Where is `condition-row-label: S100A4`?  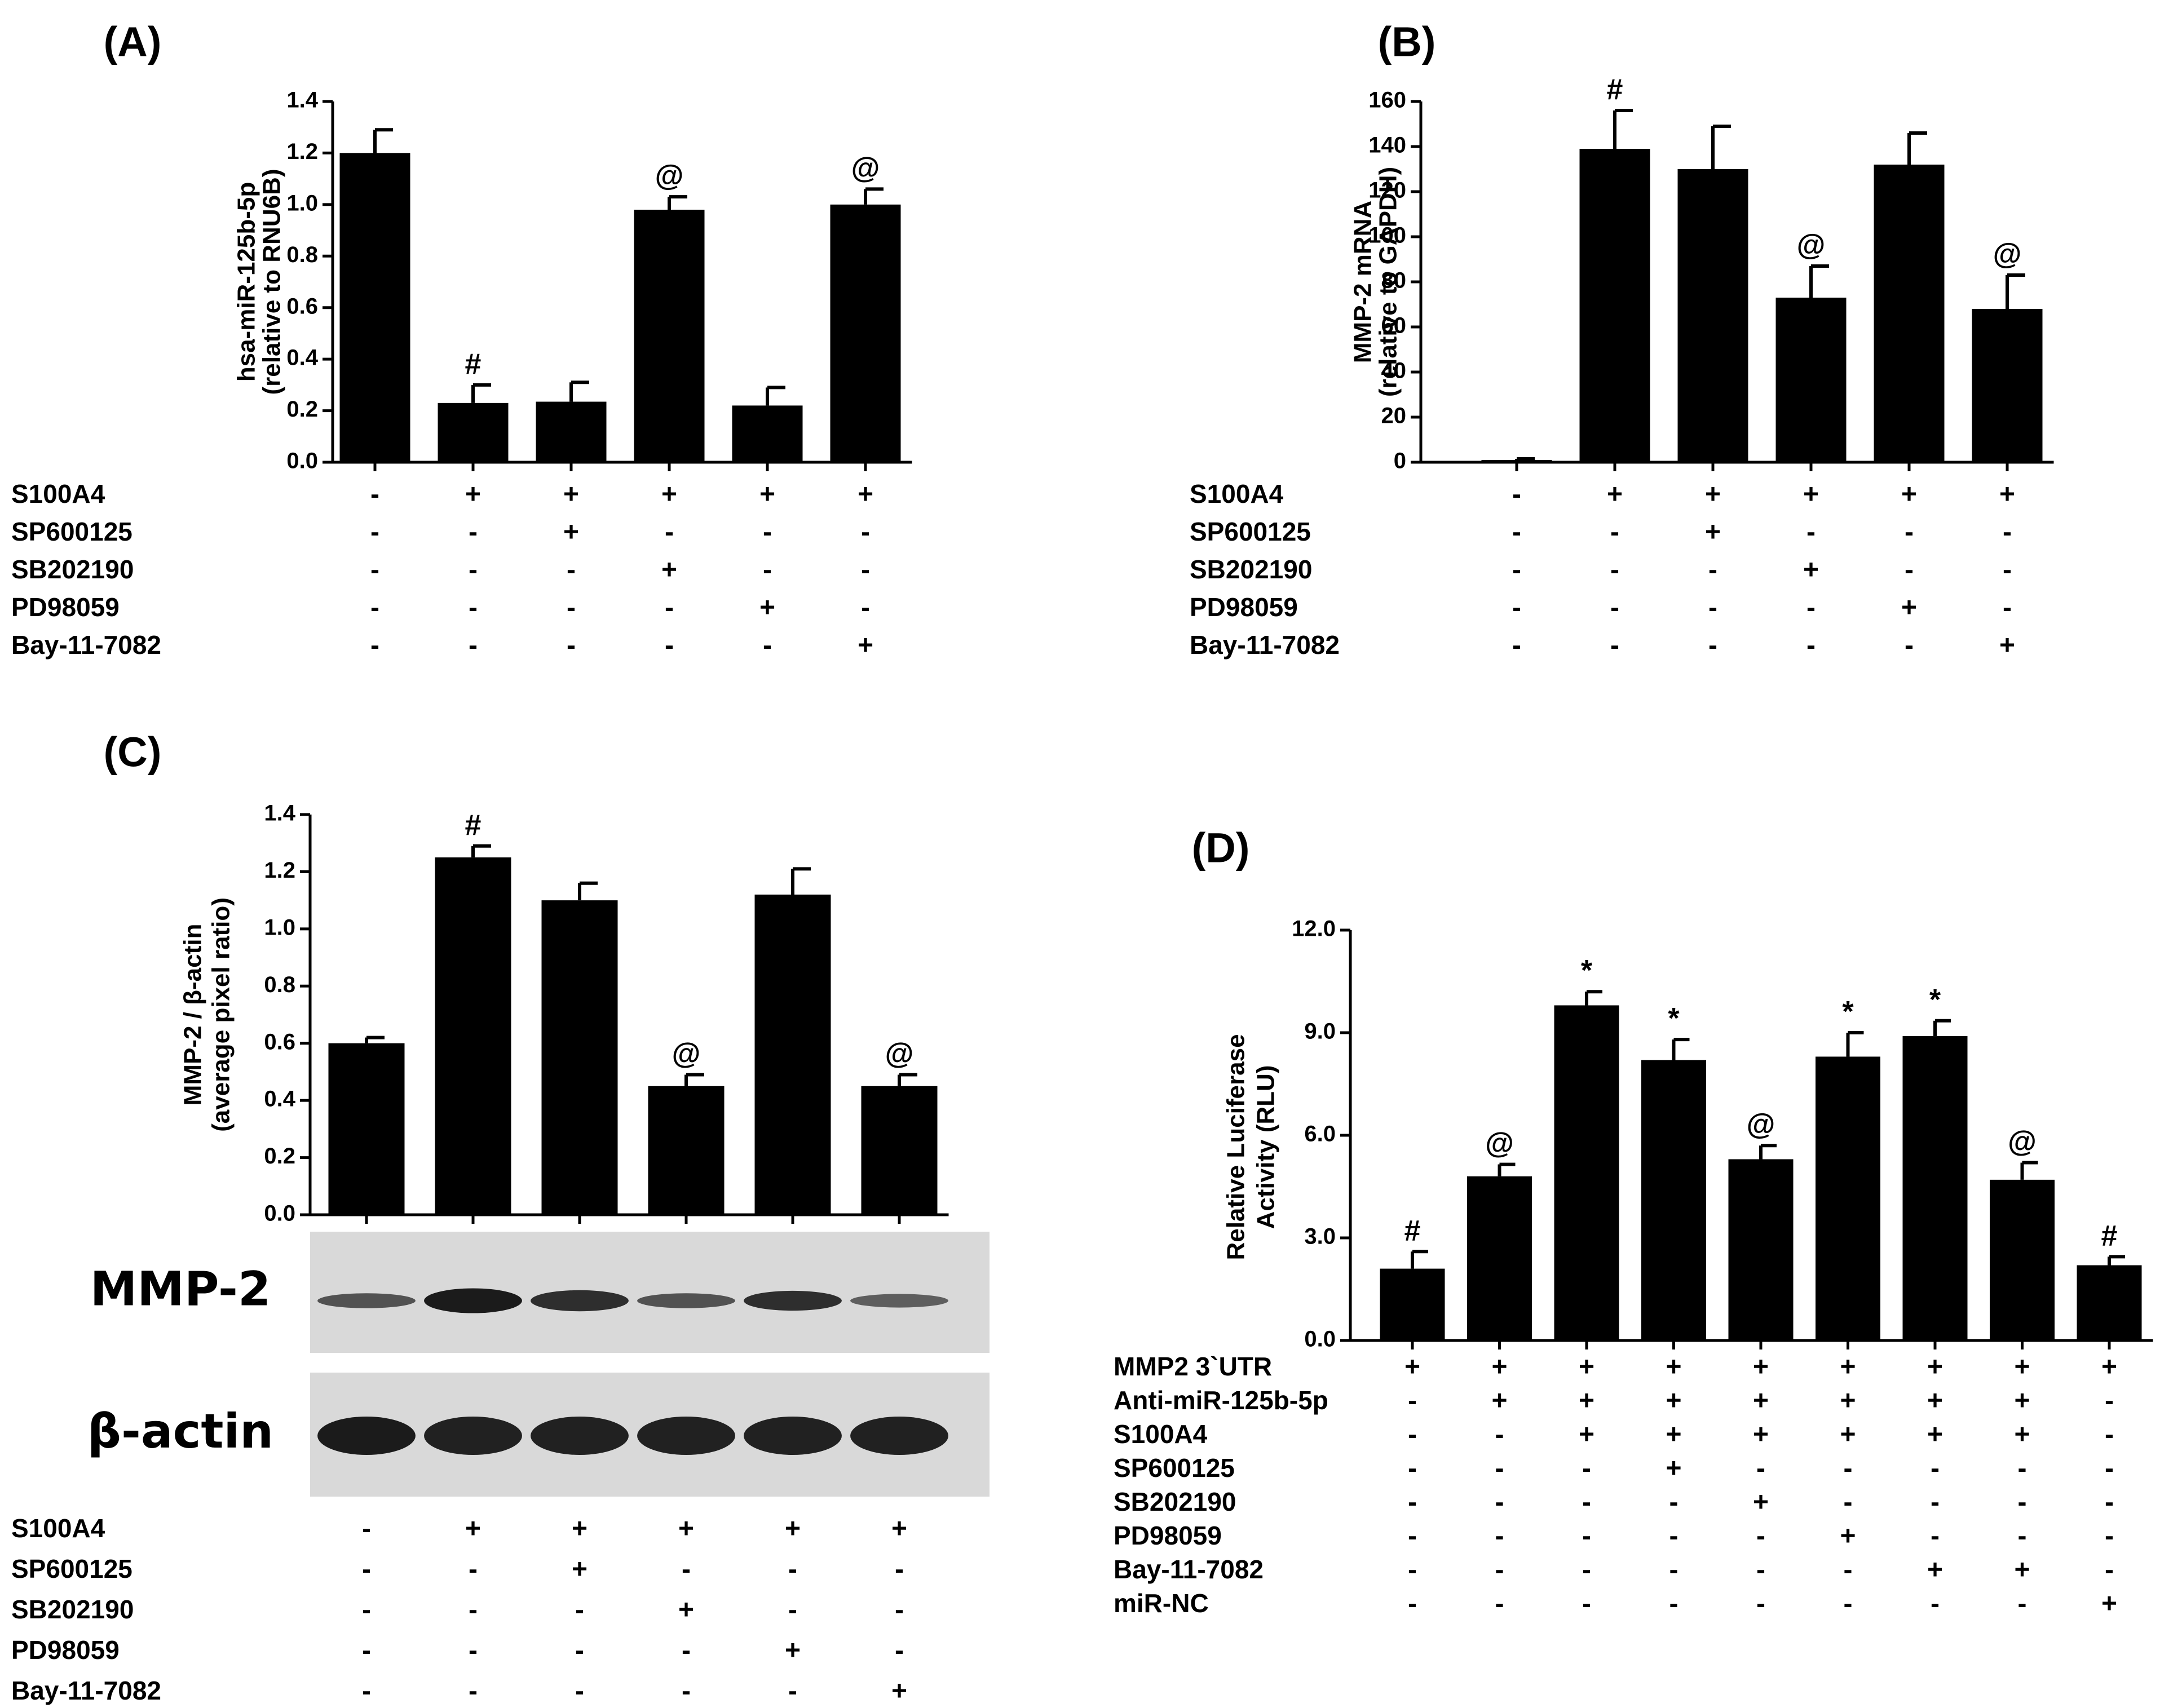
condition-row-label: S100A4 is located at coordinates (1237, 493).